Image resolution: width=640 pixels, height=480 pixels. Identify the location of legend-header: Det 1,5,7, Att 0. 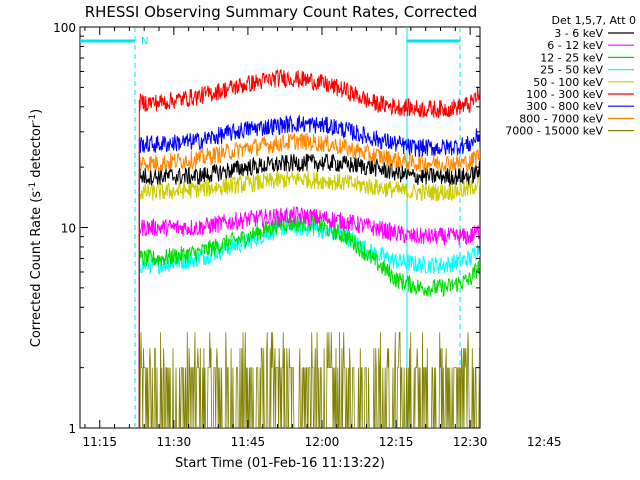
(594, 20).